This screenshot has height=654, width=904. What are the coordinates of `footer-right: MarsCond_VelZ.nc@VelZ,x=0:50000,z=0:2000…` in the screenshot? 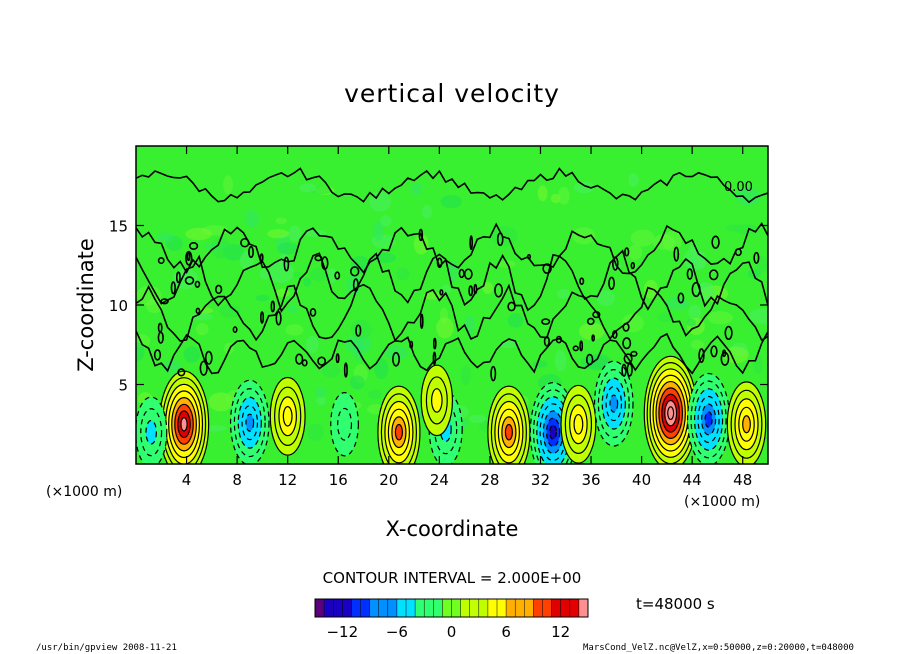 It's located at (718, 648).